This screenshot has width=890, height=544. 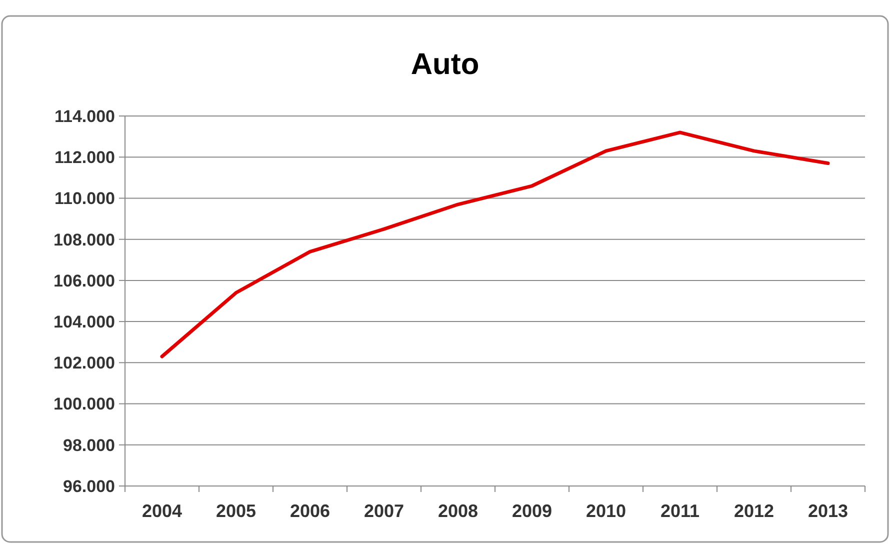 What do you see at coordinates (84, 322) in the screenshot?
I see `y-tick-label: 104.000` at bounding box center [84, 322].